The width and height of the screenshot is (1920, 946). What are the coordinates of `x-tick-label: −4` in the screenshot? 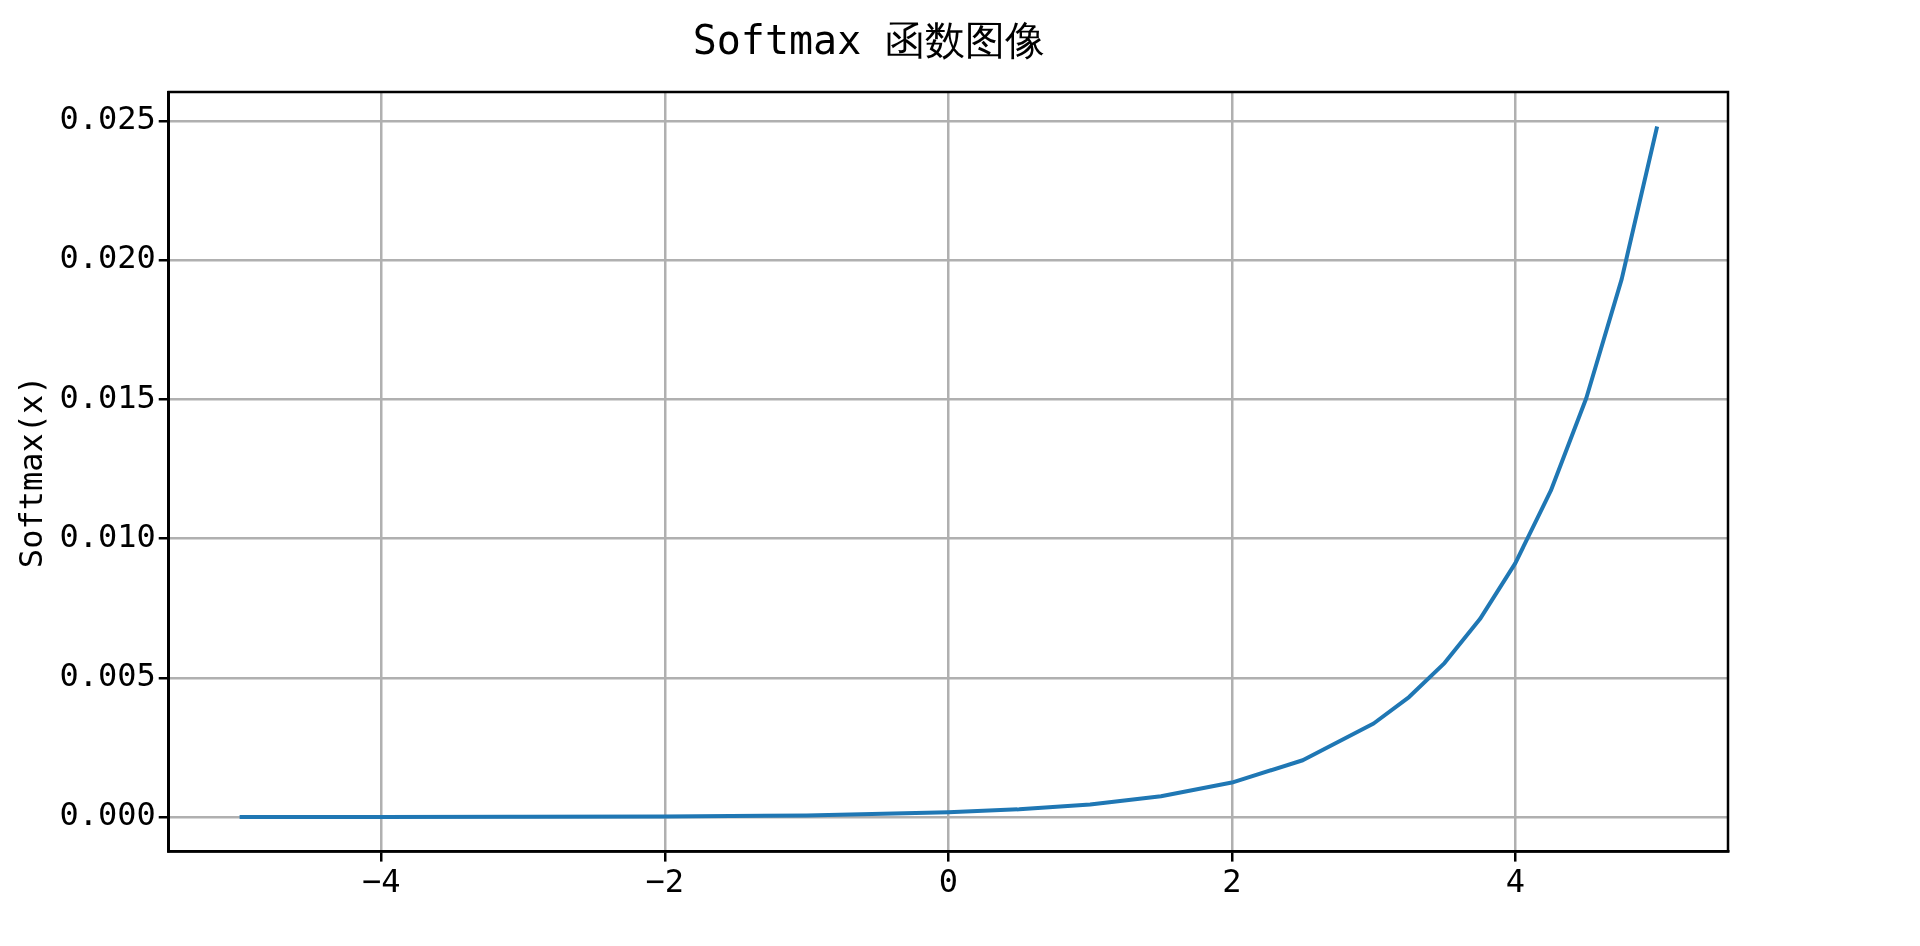 It's located at (381, 881).